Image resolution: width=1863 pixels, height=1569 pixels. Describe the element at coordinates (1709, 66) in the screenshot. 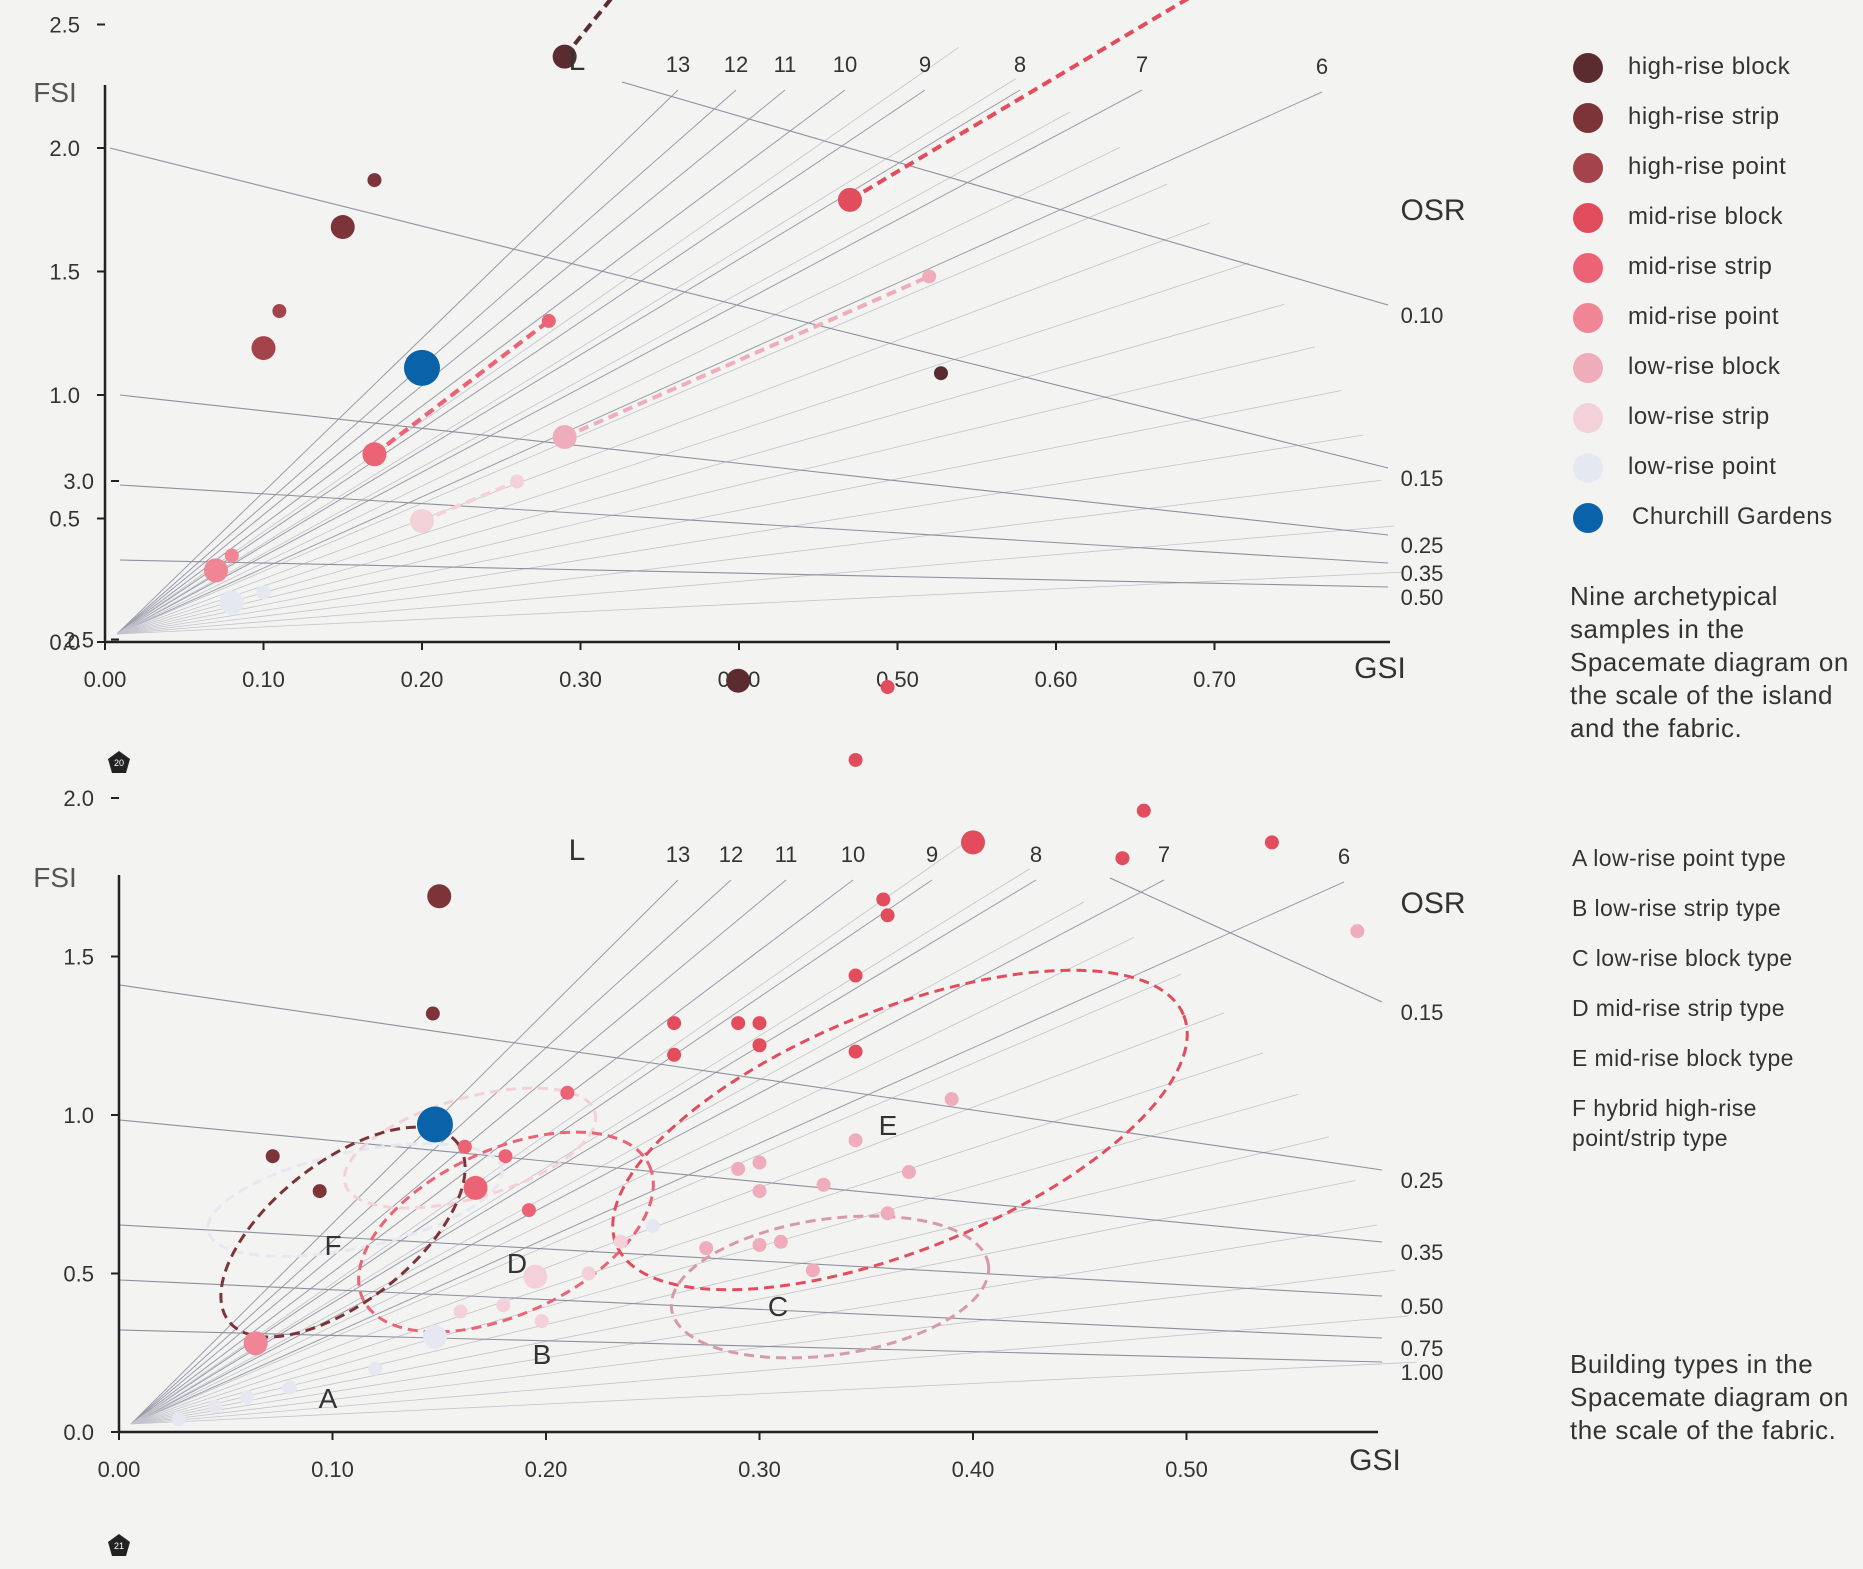

I see `legend-label: high-rise block` at that location.